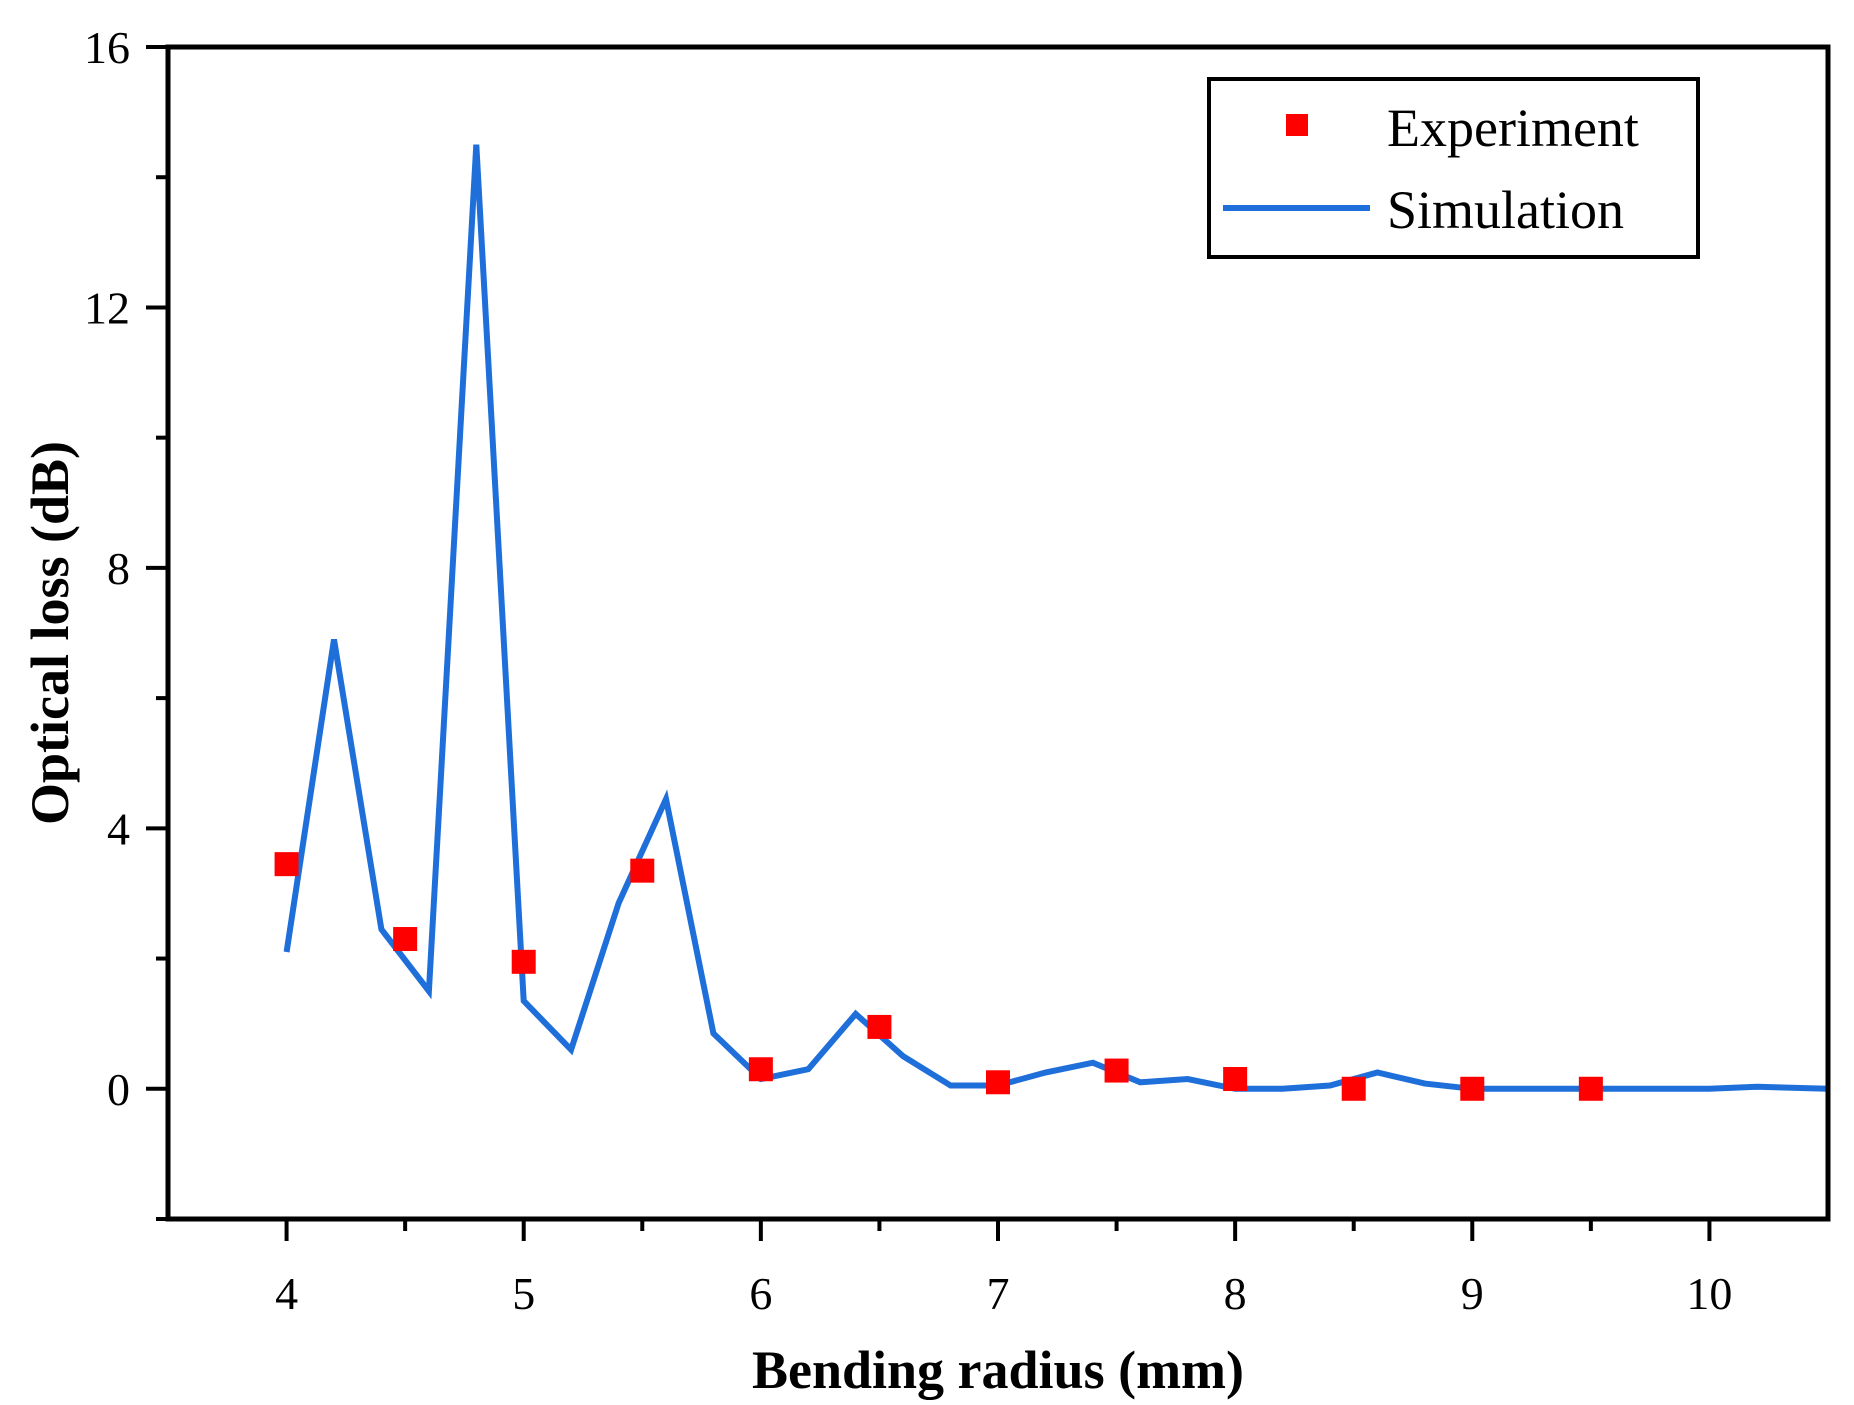 This screenshot has width=1854, height=1405. I want to click on x-tick-label-5: 5, so click(523, 1293).